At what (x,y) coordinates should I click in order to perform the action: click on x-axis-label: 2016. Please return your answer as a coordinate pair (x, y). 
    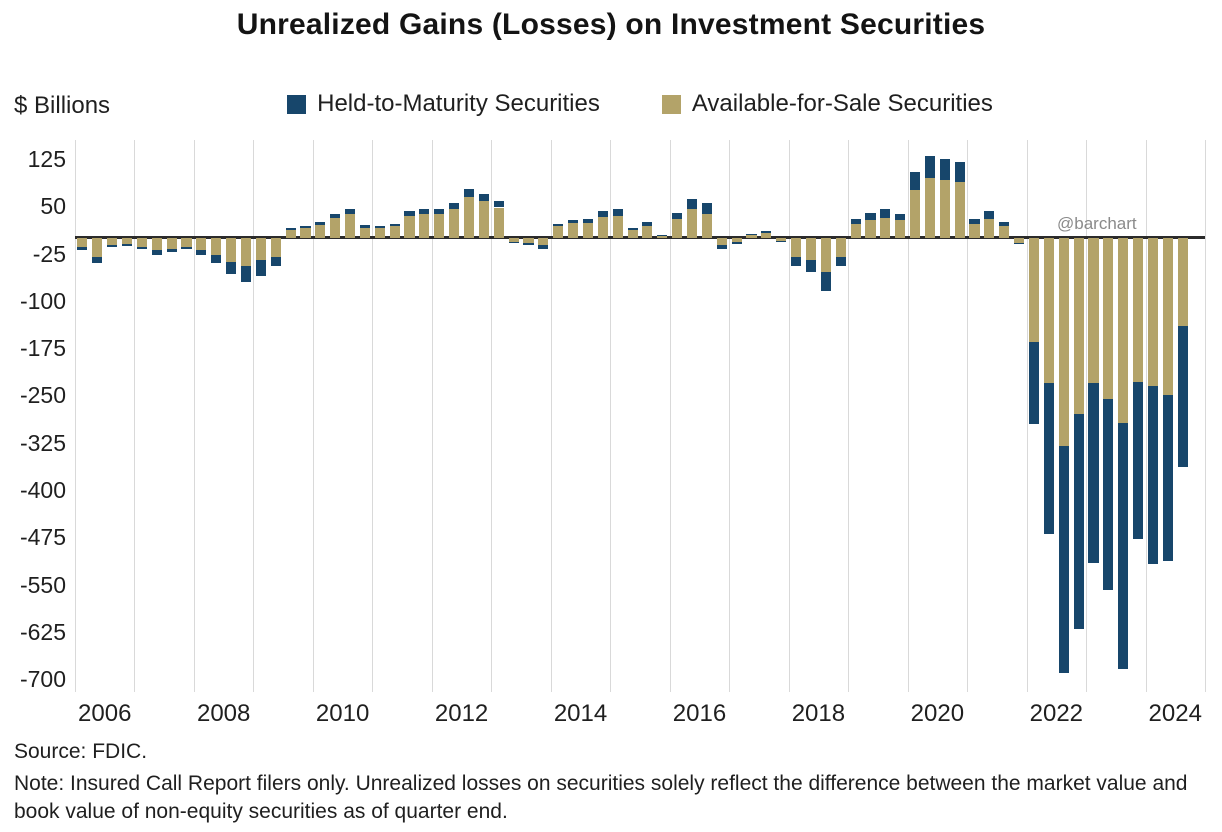
    Looking at the image, I should click on (699, 713).